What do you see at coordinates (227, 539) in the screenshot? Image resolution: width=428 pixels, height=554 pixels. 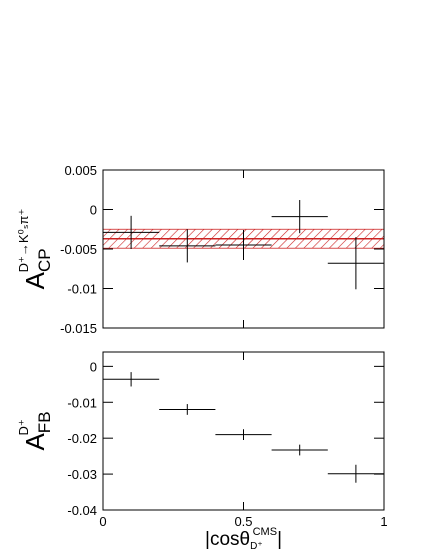 I see `x-label-main: |cosθ` at bounding box center [227, 539].